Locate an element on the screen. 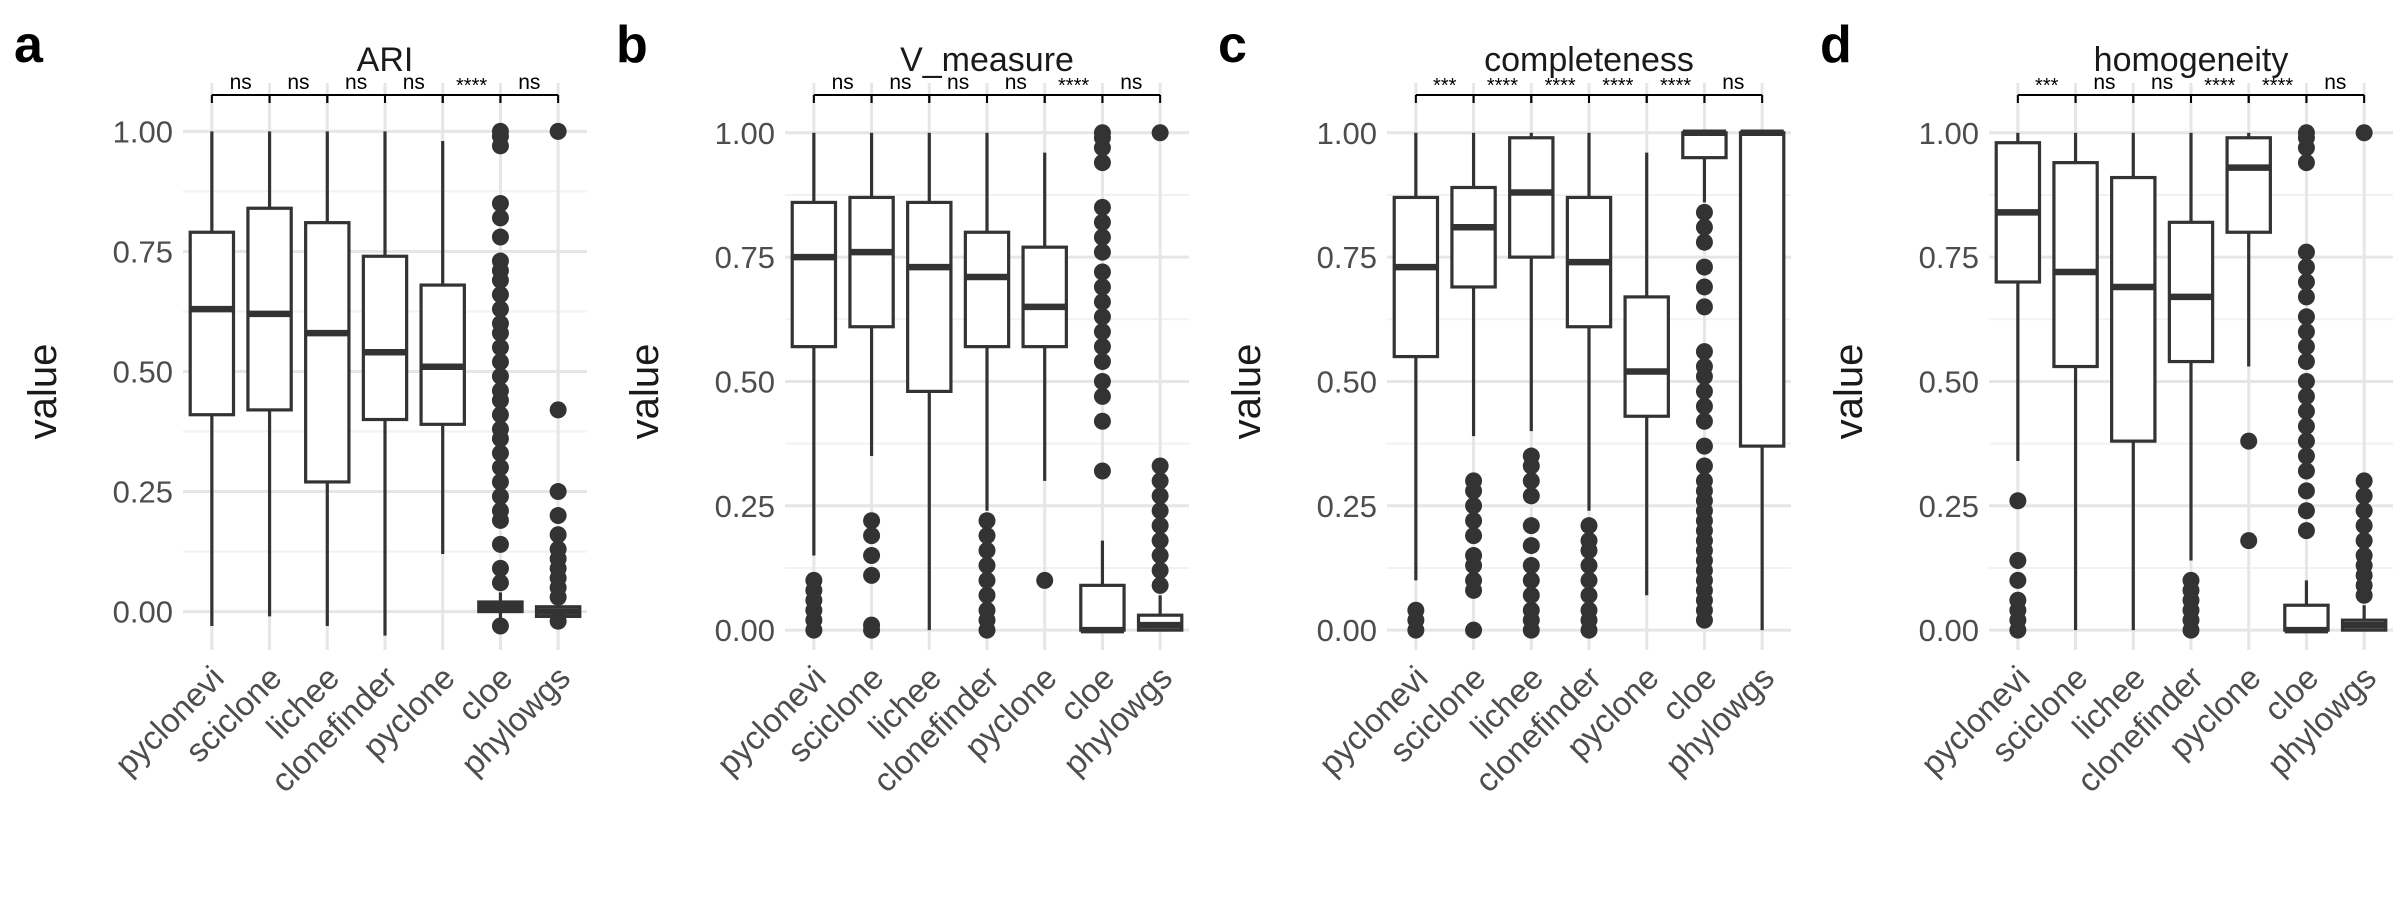 This screenshot has width=2400, height=905. box-sciclone is located at coordinates (2075, 381).